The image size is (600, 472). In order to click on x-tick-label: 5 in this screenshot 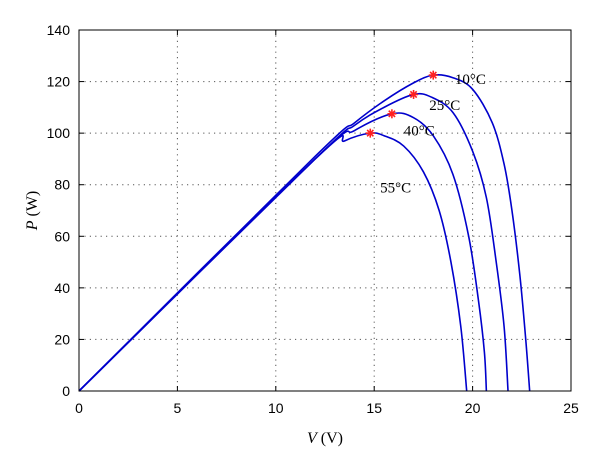, I will do `click(178, 408)`.